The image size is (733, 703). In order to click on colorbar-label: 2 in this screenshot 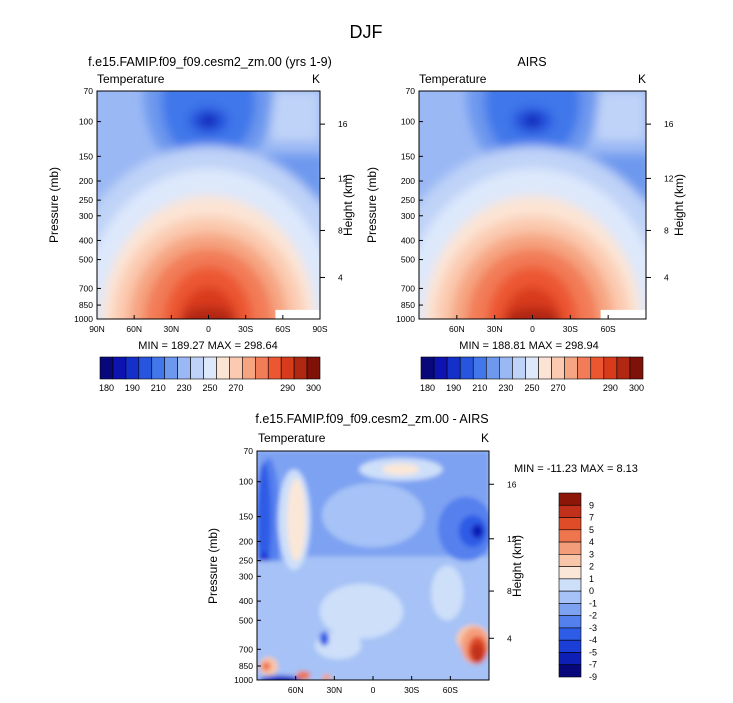, I will do `click(591, 567)`.